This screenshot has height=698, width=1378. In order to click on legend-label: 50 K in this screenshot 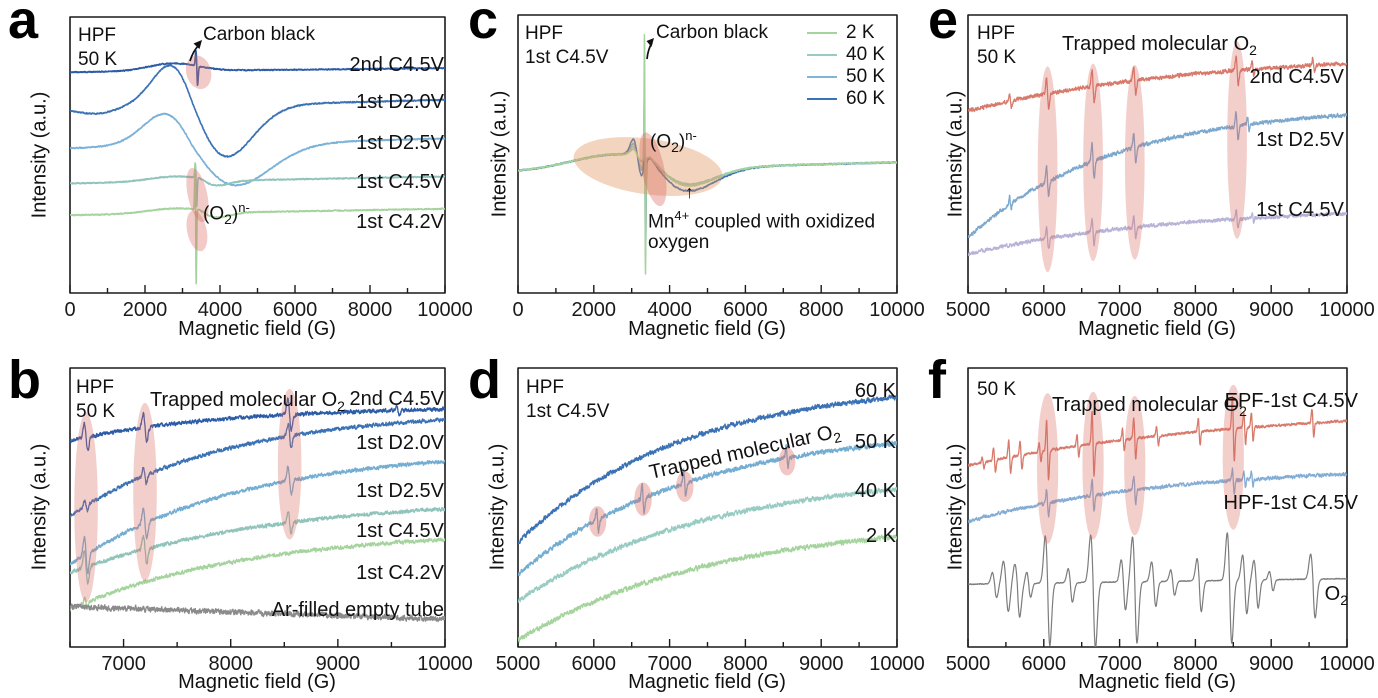, I will do `click(866, 76)`.